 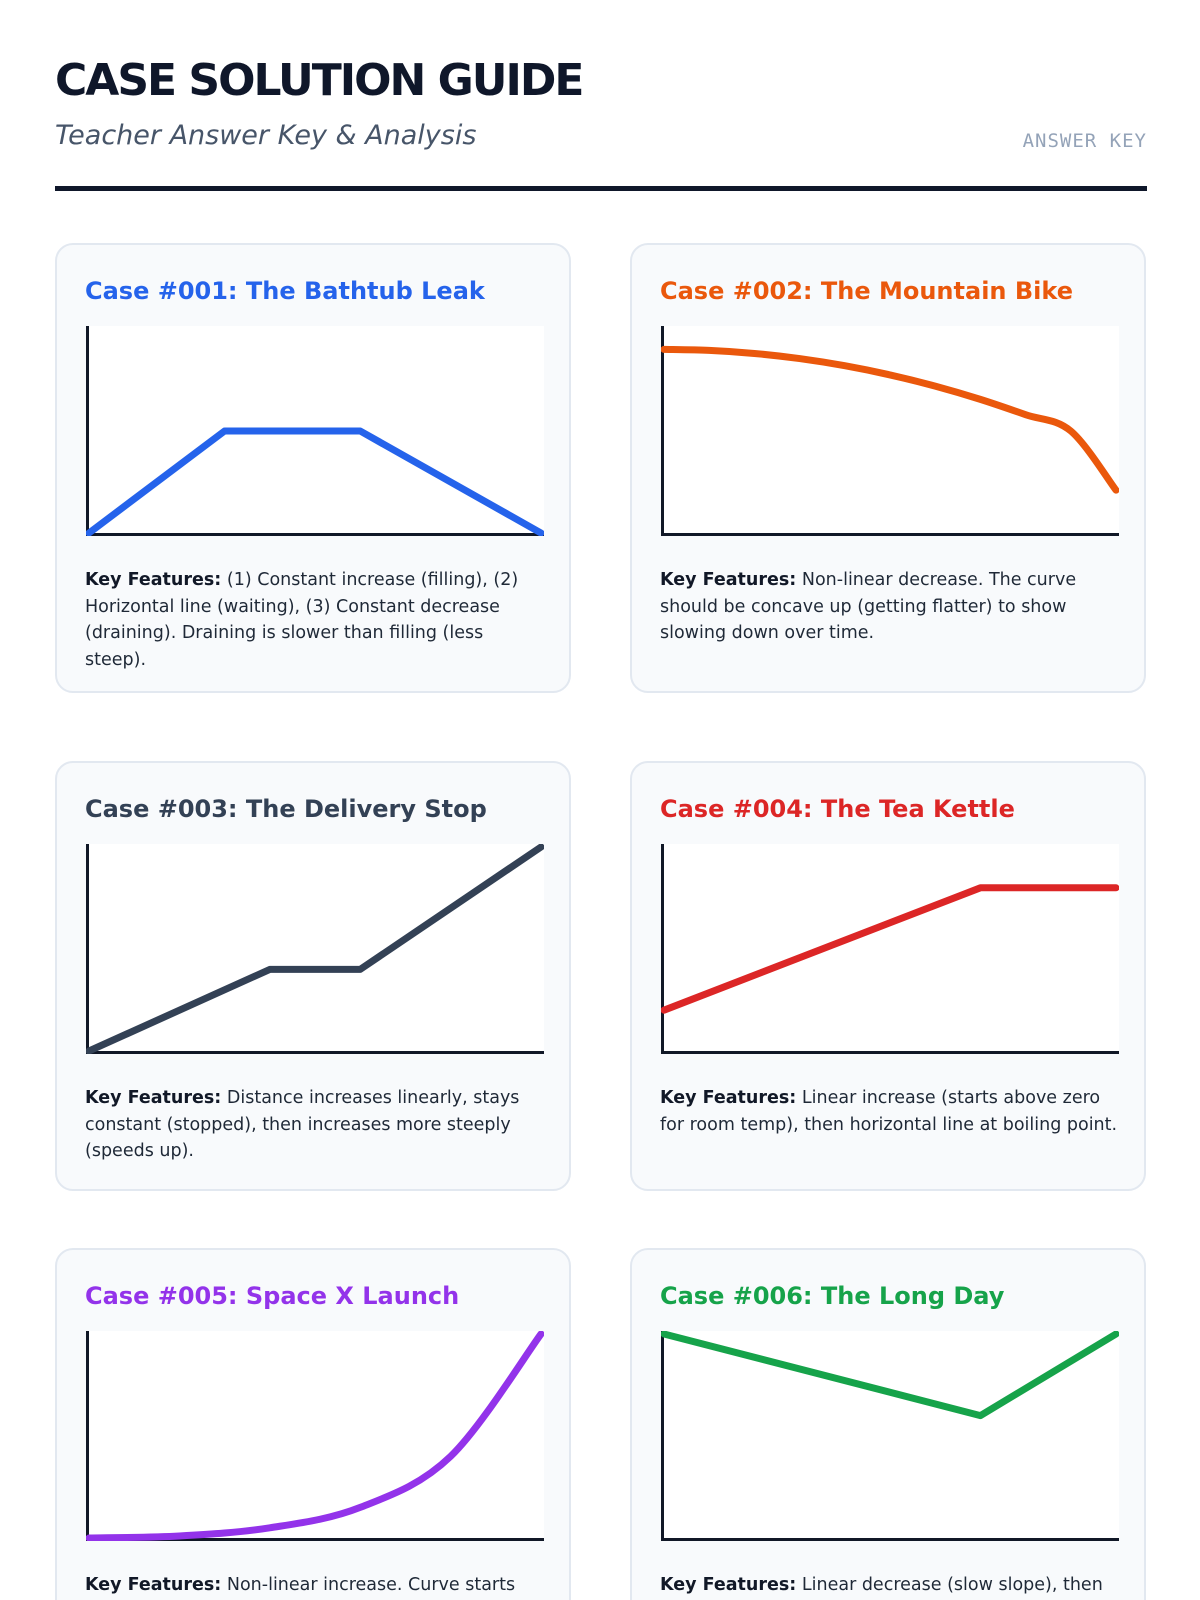 I want to click on case-title: Case #003: The Delivery Stop, so click(x=286, y=809).